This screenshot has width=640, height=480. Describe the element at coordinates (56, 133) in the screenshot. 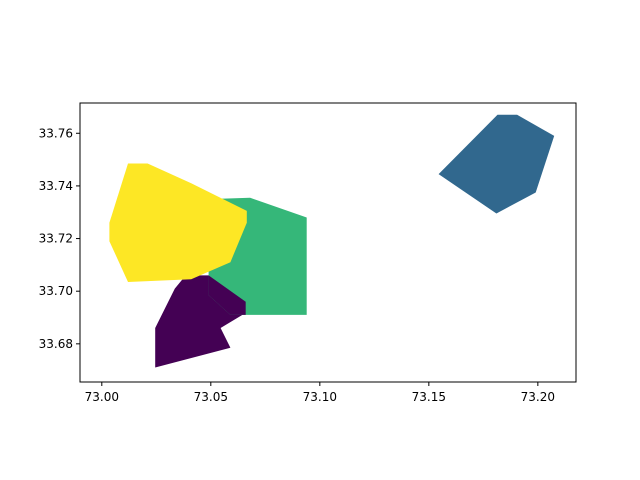

I see `y-tick-label: 33.76` at that location.